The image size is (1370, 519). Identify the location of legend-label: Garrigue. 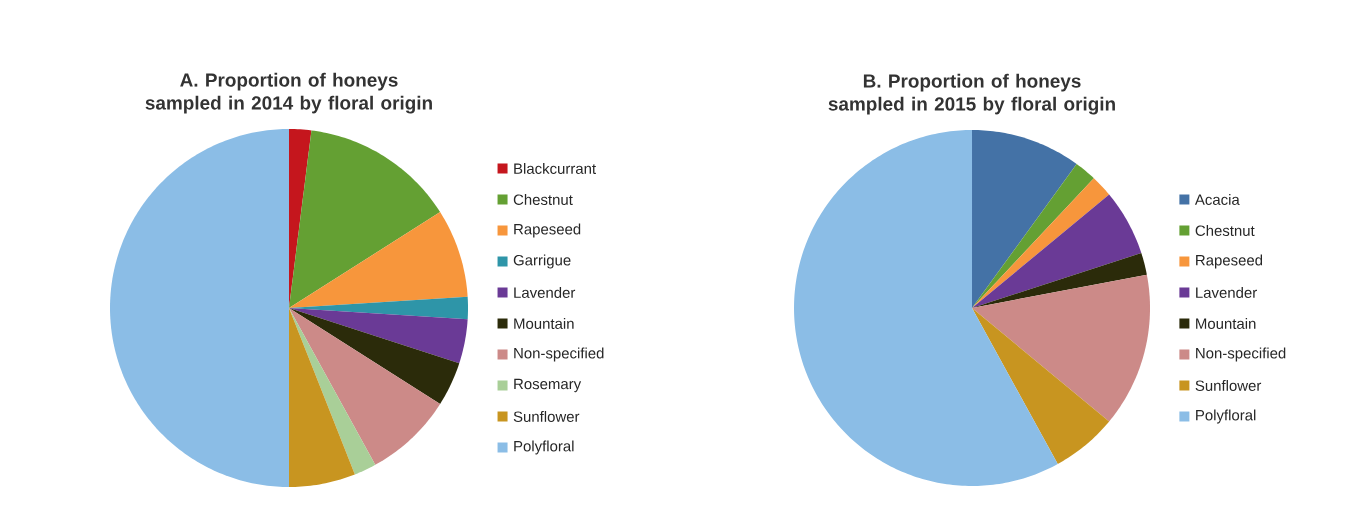
(542, 261).